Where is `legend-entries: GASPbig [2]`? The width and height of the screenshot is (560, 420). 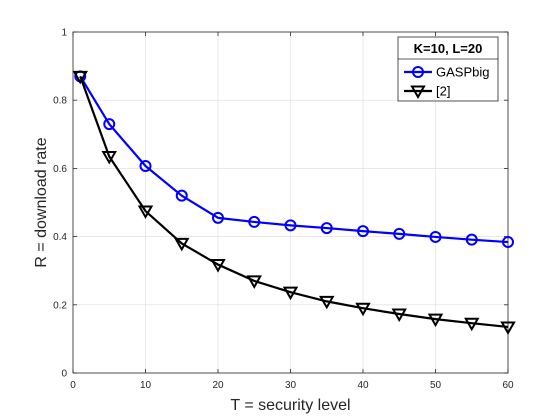 legend-entries: GASPbig [2] is located at coordinates (446, 82).